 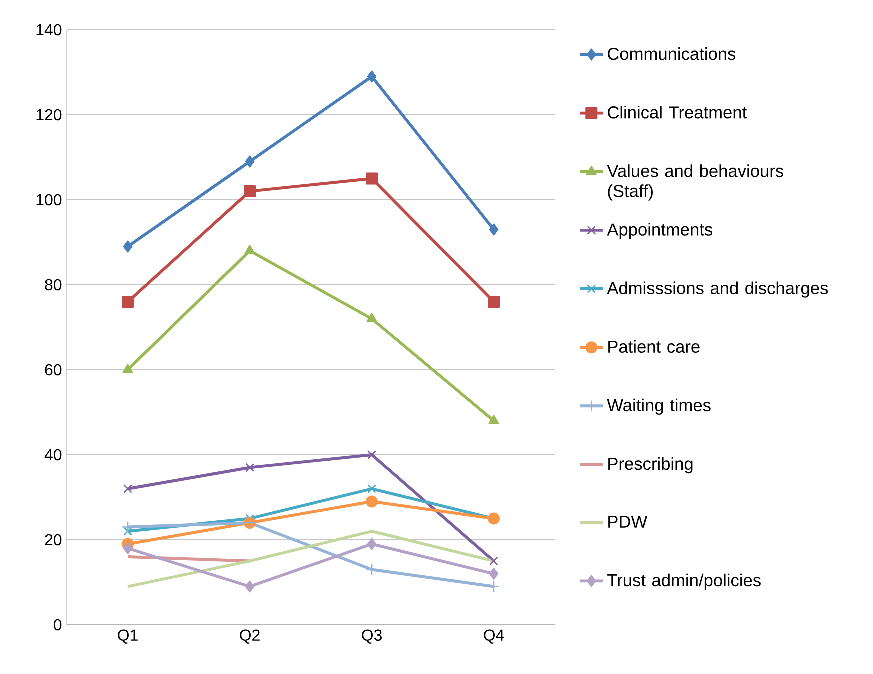 What do you see at coordinates (654, 347) in the screenshot?
I see `legend-label: Patient care` at bounding box center [654, 347].